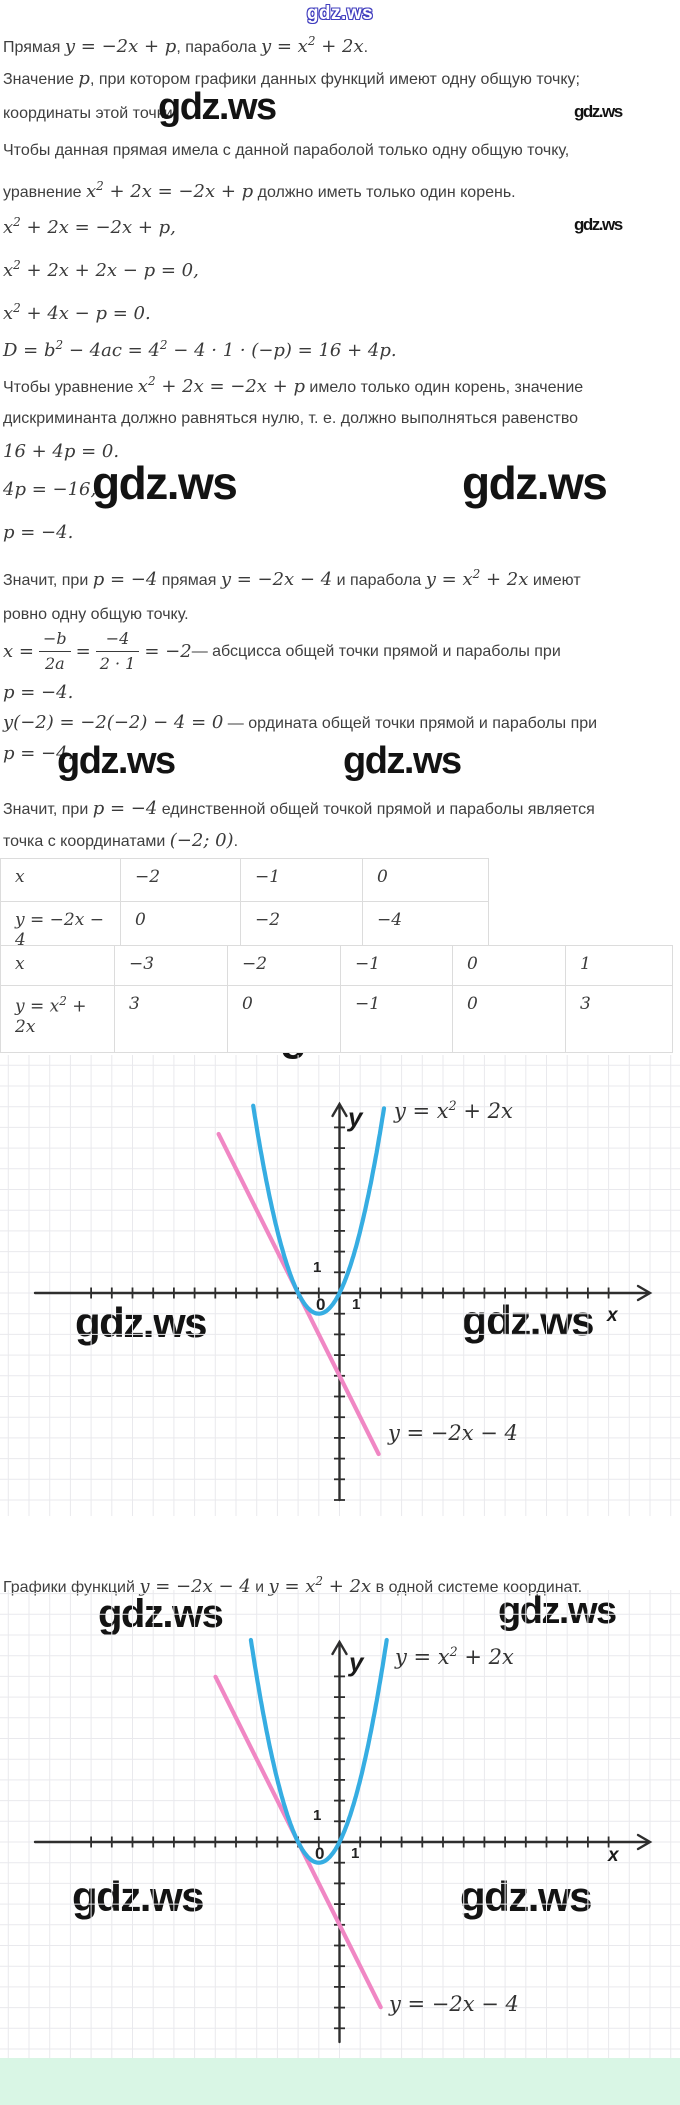 The height and width of the screenshot is (2105, 680). What do you see at coordinates (71, 1587) in the screenshot?
I see `text-fragment: Графики функций` at bounding box center [71, 1587].